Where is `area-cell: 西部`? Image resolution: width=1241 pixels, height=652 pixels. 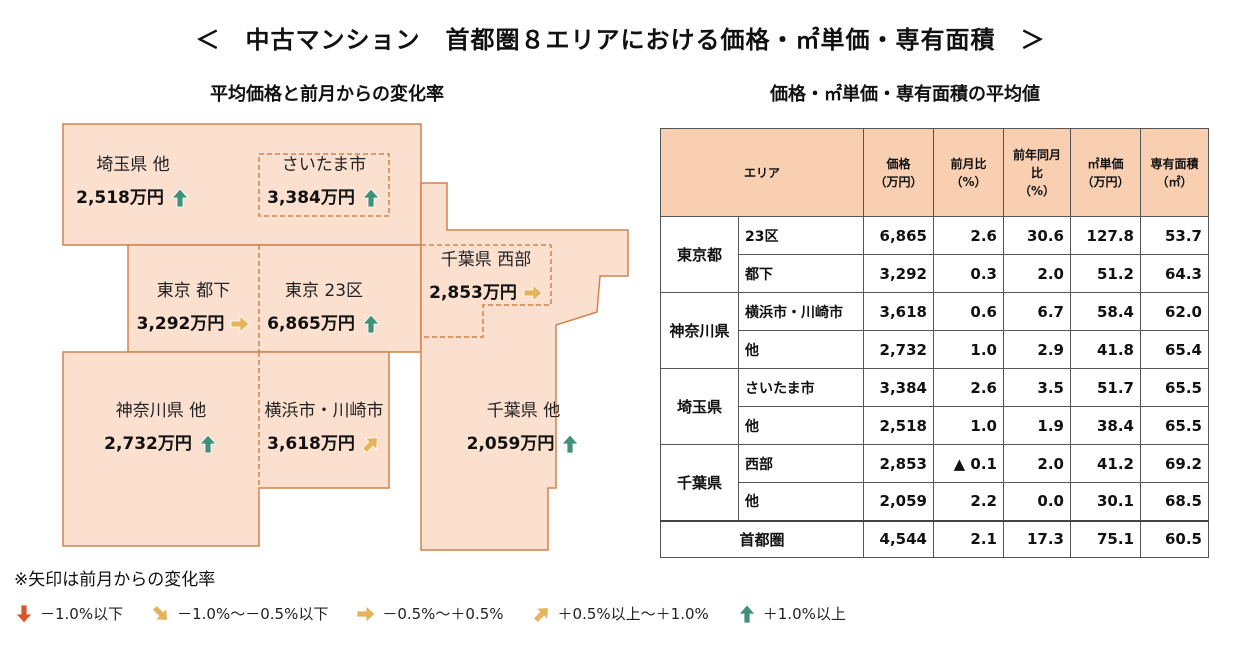
area-cell: 西部 is located at coordinates (801, 463).